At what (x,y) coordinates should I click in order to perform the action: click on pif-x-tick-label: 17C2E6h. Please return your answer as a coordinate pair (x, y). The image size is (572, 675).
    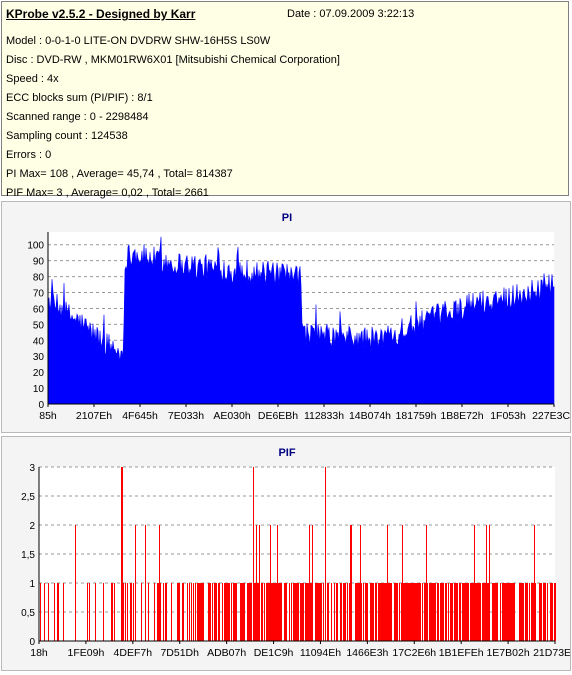
    Looking at the image, I should click on (414, 653).